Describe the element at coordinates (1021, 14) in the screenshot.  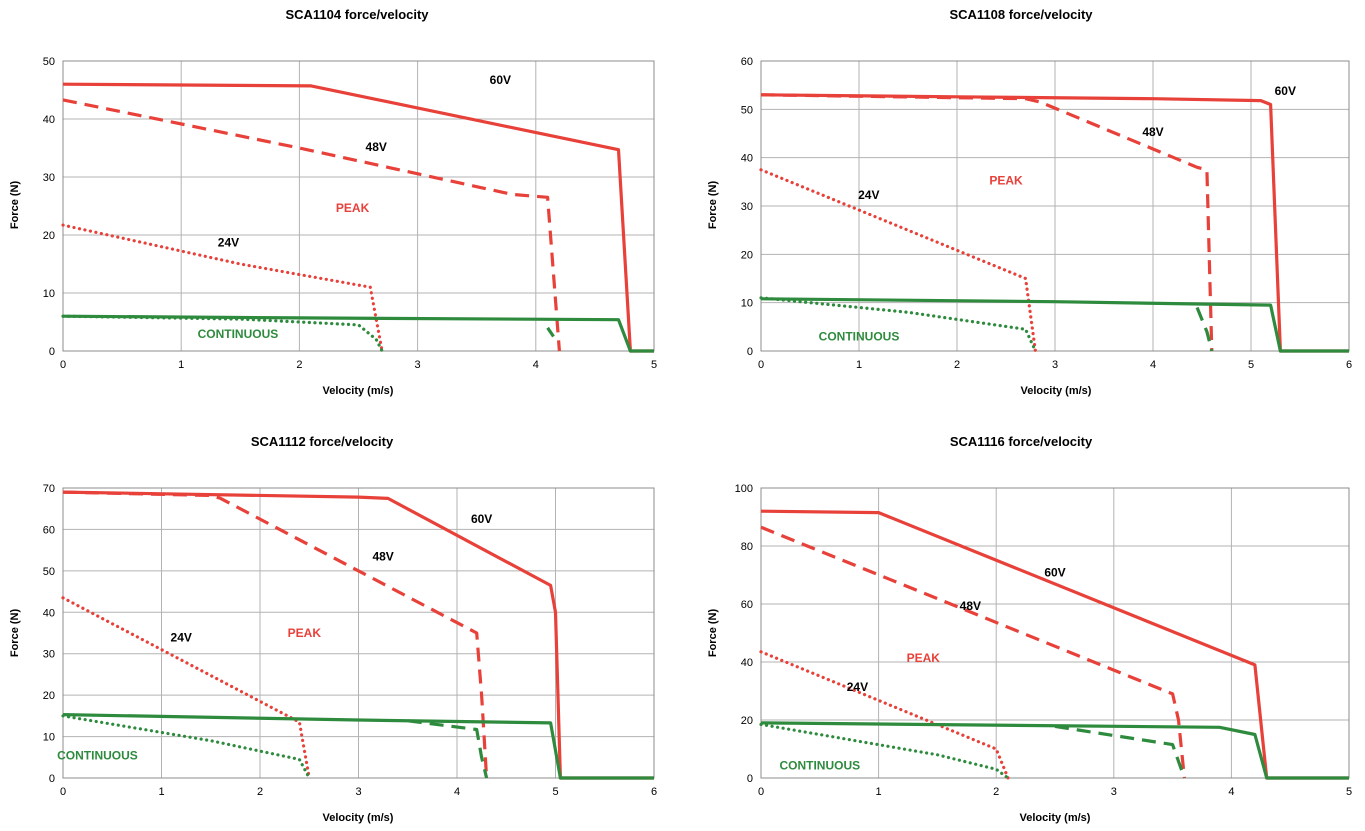
I see `chart-title: SCA1108 force/velocity` at that location.